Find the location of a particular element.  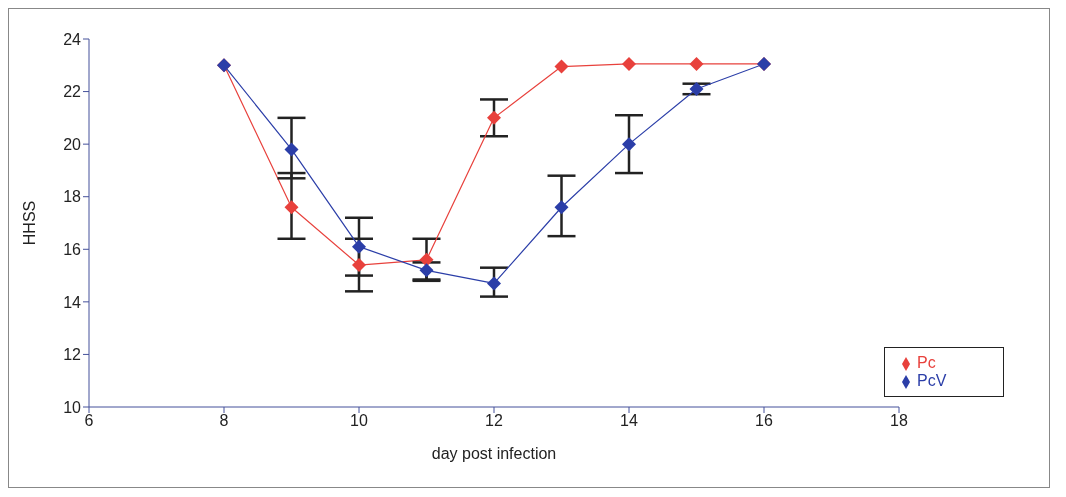

x-tick-label: 16 is located at coordinates (764, 421).